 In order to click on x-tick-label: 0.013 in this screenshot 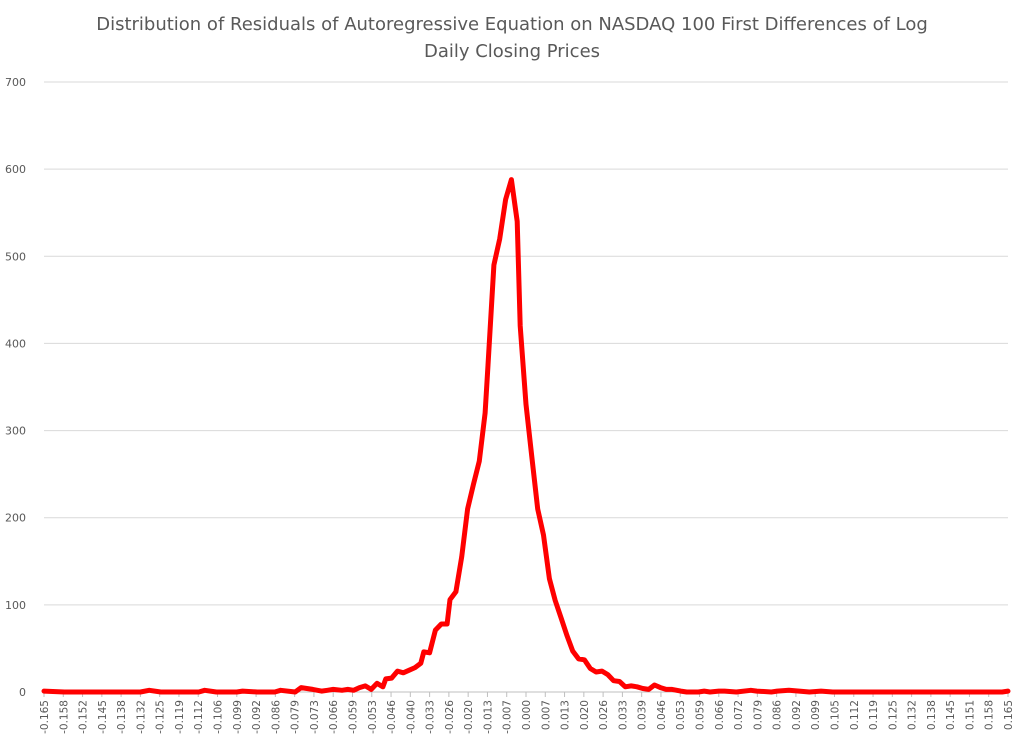, I will do `click(566, 715)`.